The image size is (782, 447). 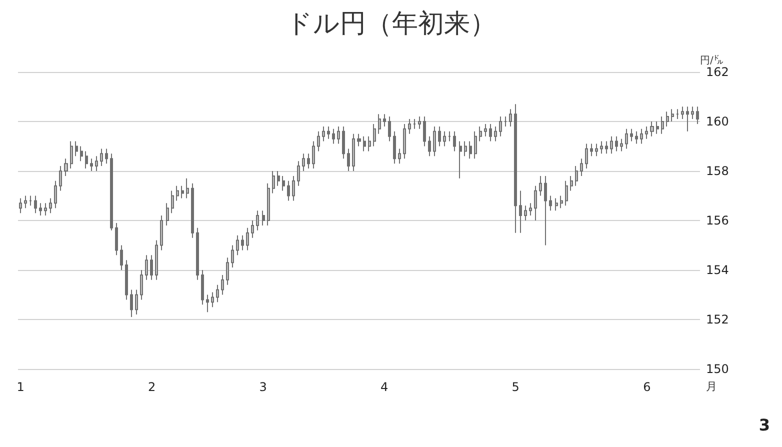 I want to click on x-tick-label: 2, so click(x=152, y=387).